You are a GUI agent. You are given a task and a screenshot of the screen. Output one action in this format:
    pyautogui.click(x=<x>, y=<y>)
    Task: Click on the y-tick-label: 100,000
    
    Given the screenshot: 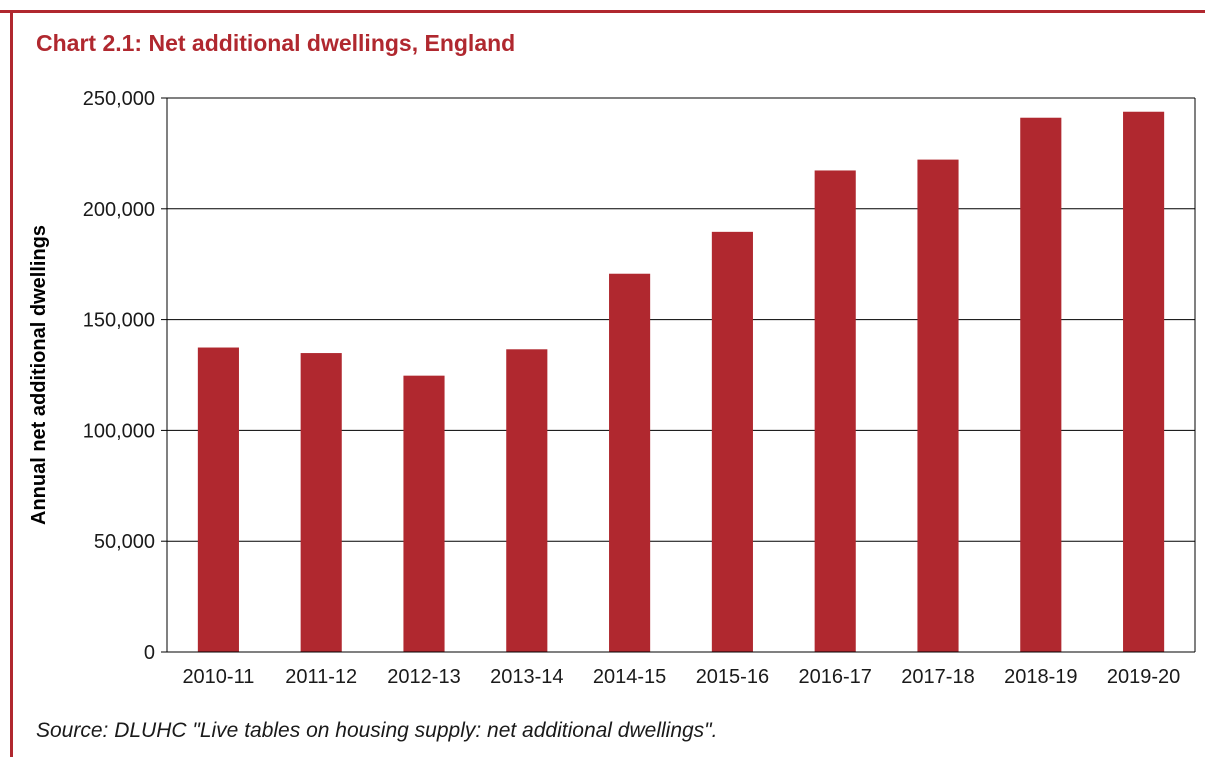 What is the action you would take?
    pyautogui.click(x=119, y=431)
    